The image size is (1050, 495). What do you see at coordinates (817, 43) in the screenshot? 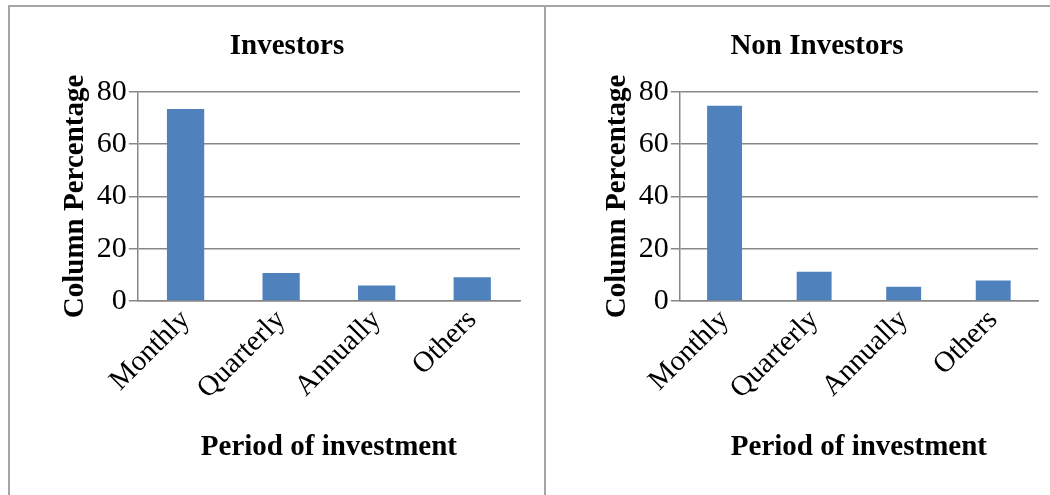
I see `chart-title: Non Investors` at bounding box center [817, 43].